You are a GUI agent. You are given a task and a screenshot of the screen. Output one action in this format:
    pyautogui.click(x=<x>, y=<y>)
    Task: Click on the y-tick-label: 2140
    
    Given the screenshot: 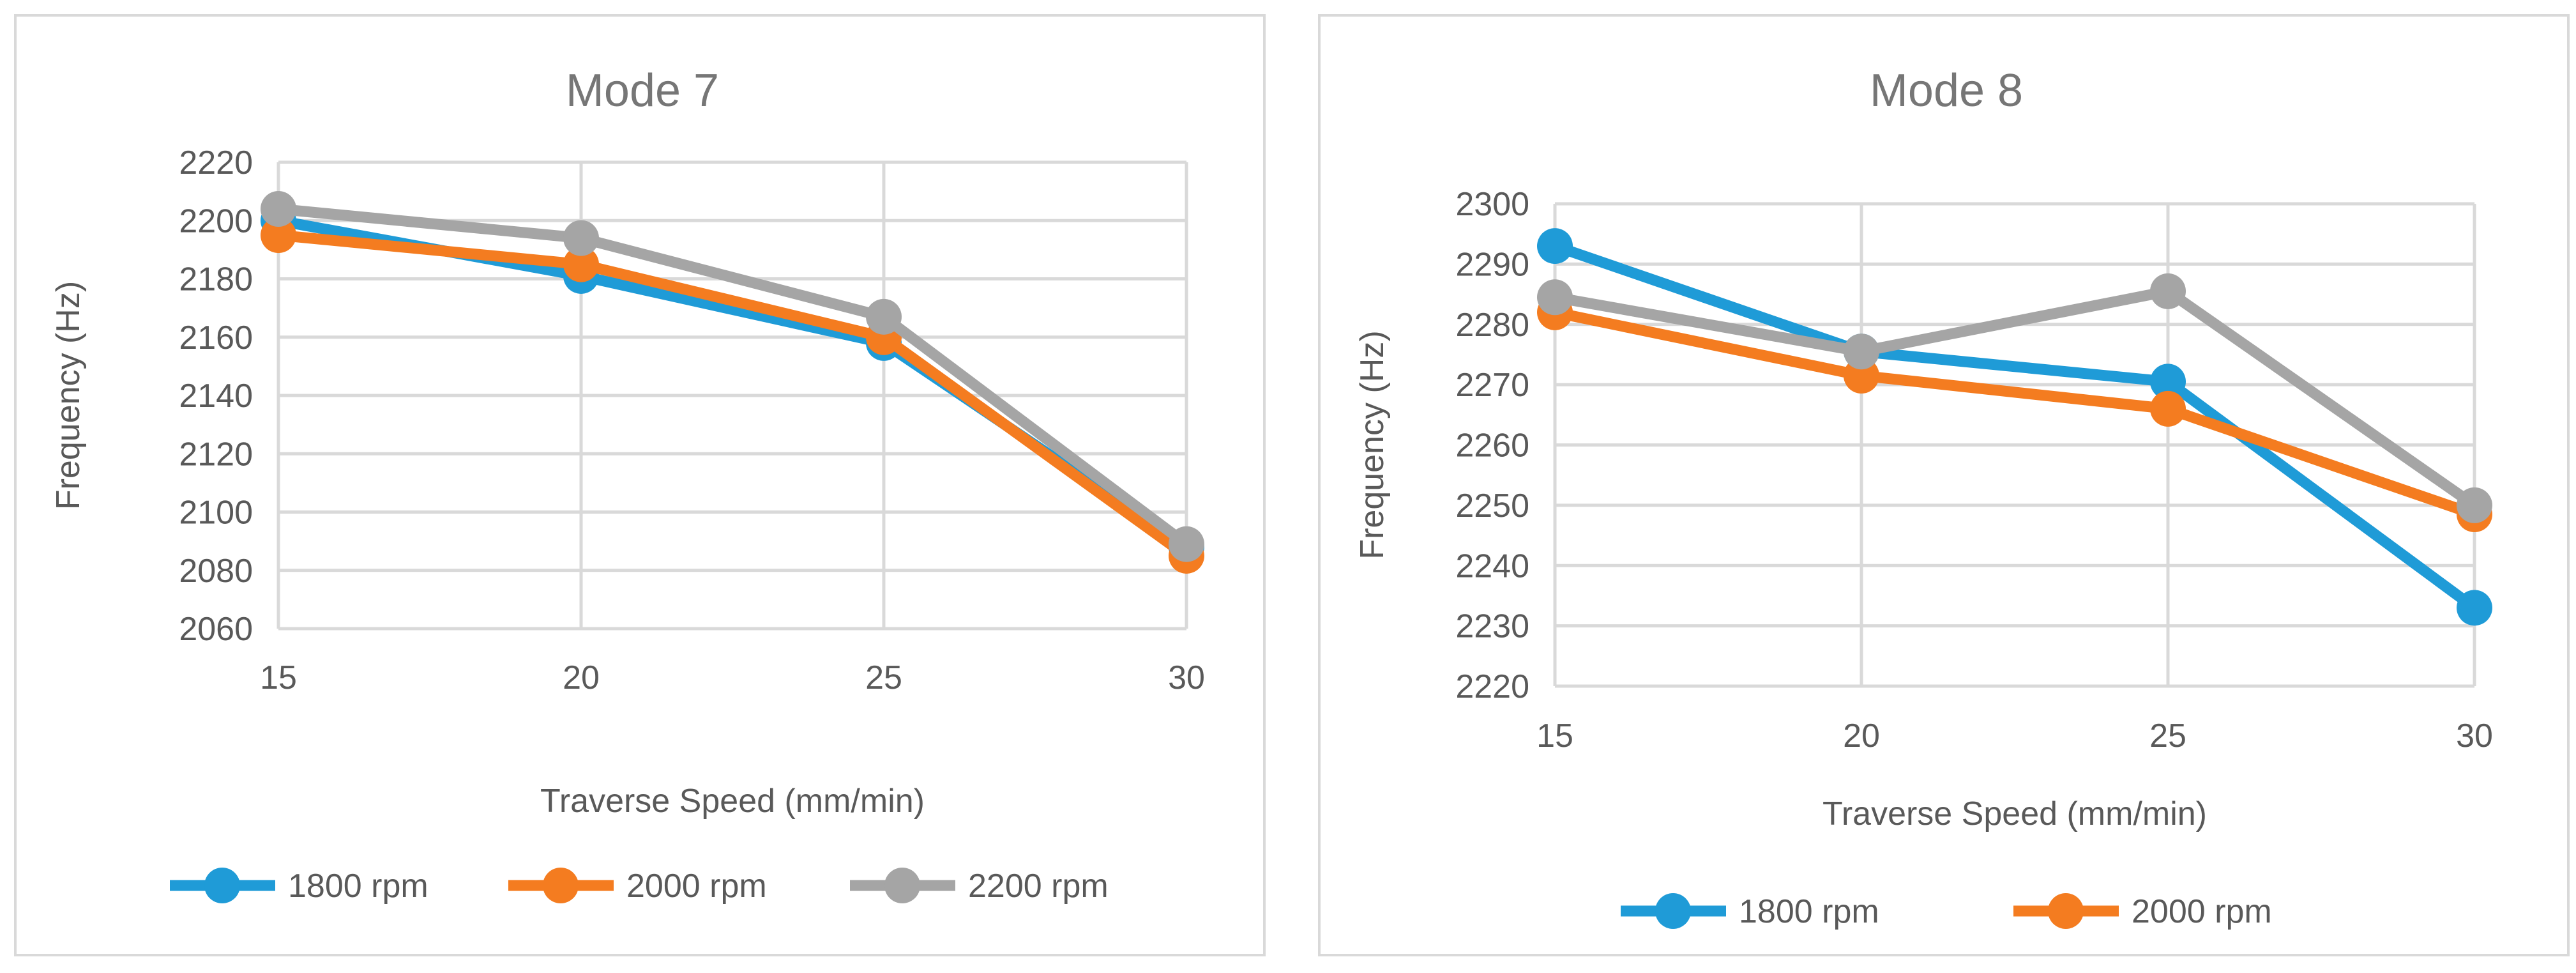 What is the action you would take?
    pyautogui.click(x=216, y=396)
    